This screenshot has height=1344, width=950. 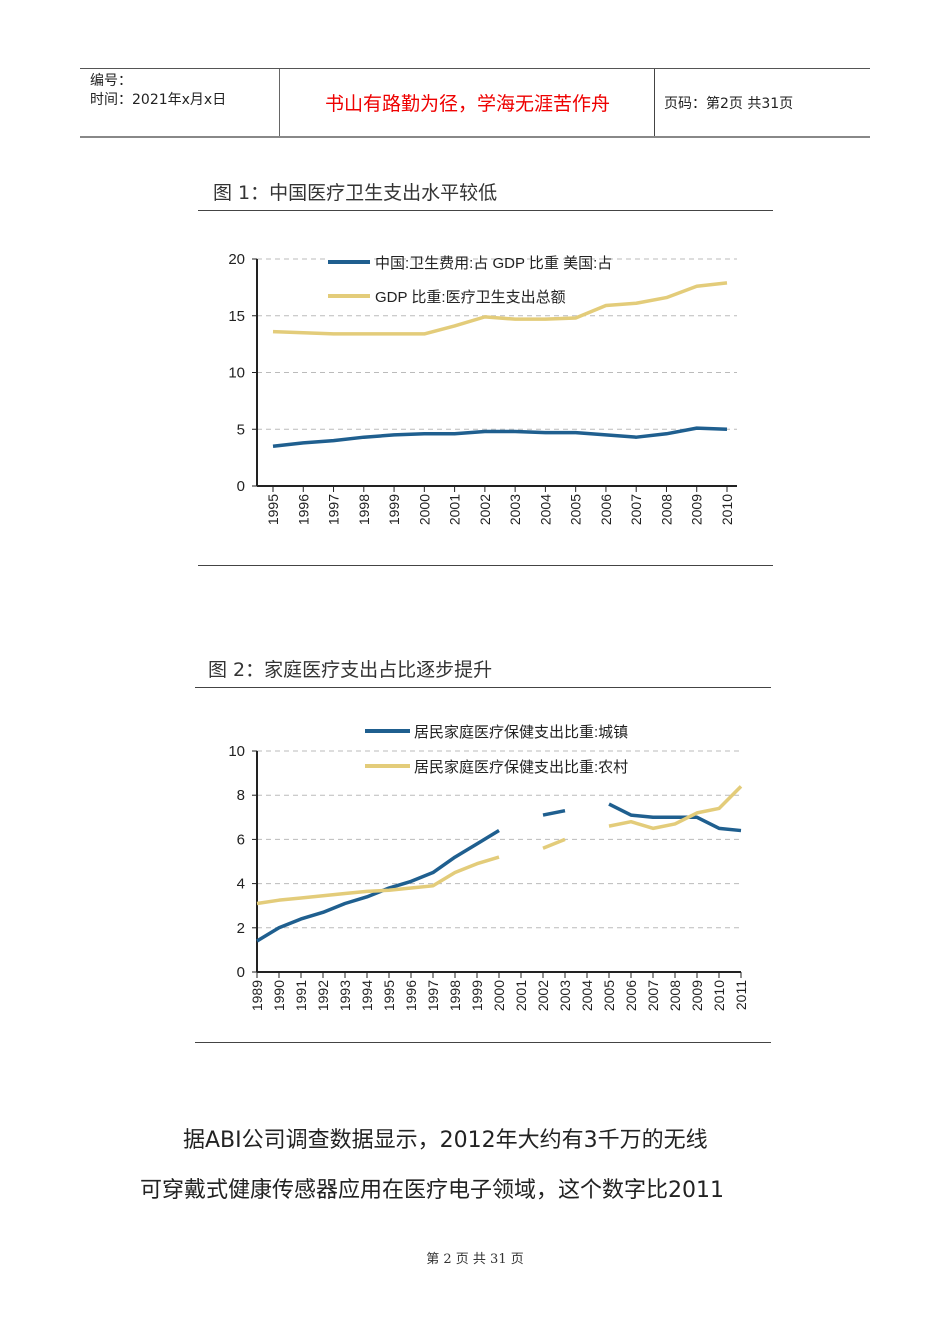 I want to click on y-tick-label: 4, so click(x=241, y=884).